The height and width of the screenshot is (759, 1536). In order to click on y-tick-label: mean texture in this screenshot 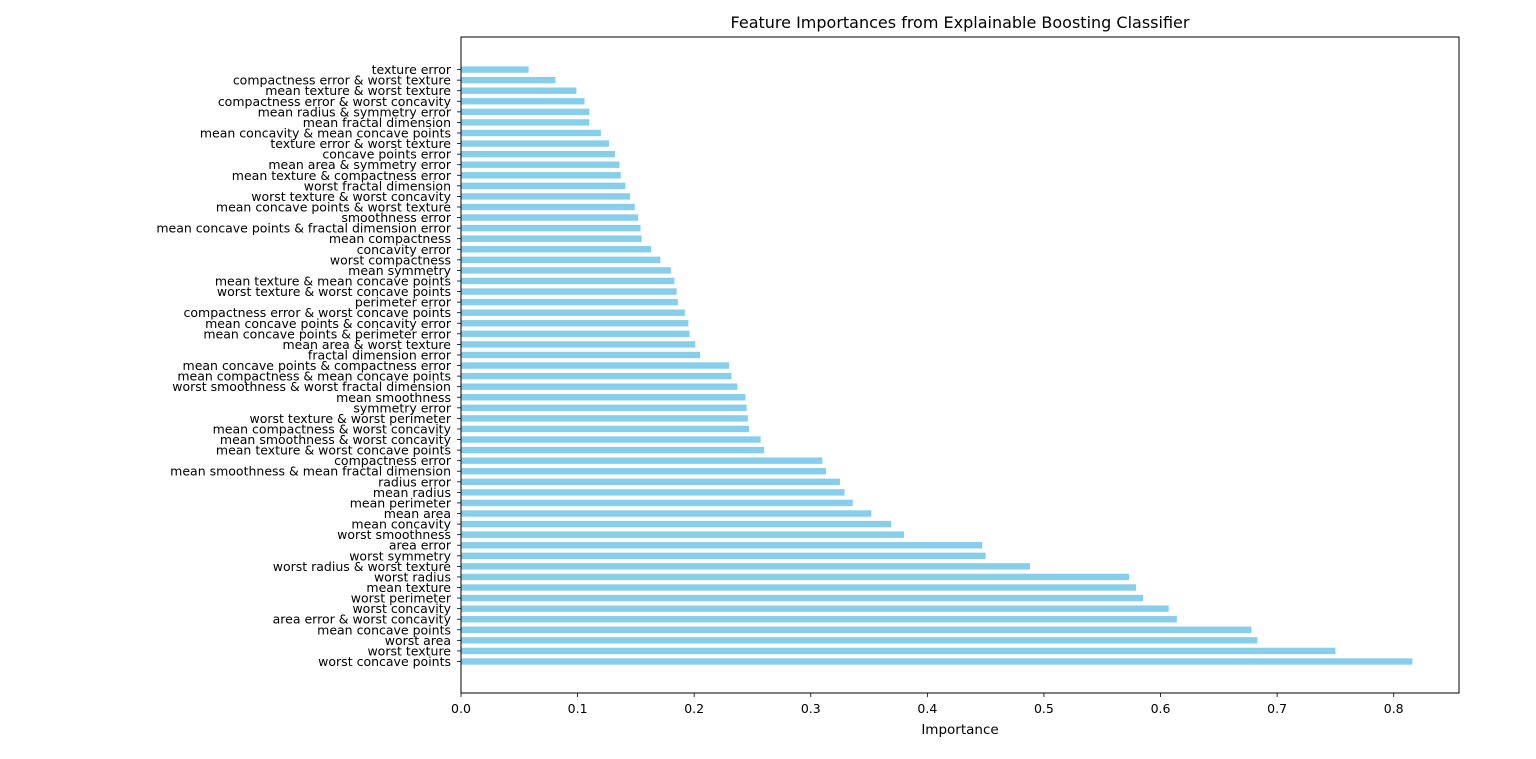, I will do `click(408, 587)`.